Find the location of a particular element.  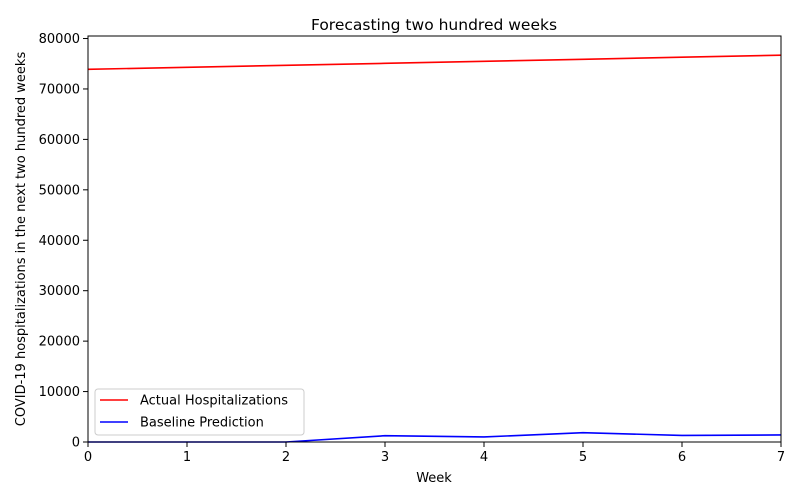

y-tick-label: 20000 is located at coordinates (59, 342).